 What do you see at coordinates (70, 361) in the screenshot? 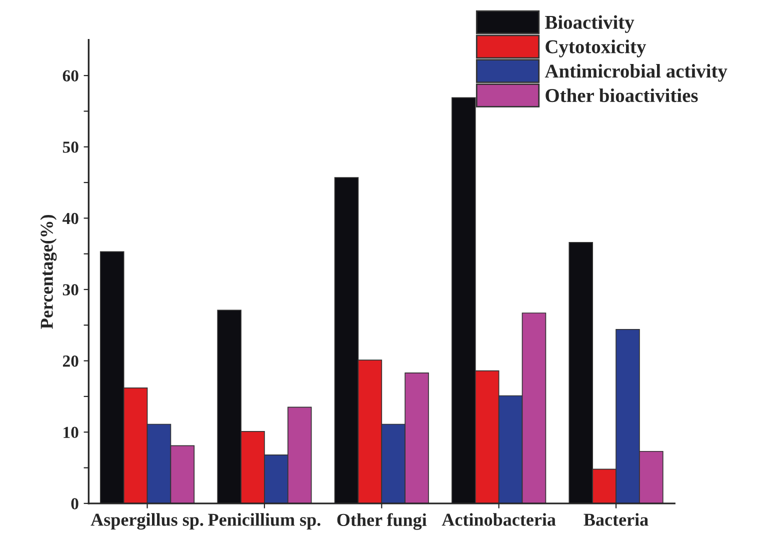
I see `y-tick-label: 20` at bounding box center [70, 361].